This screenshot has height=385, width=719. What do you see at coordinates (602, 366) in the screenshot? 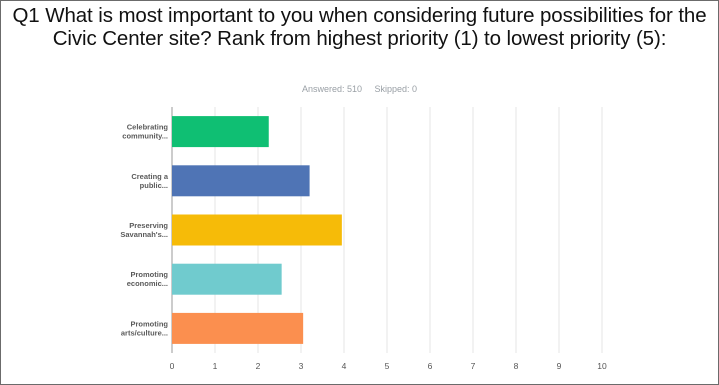
I see `x-tick-label: 10` at bounding box center [602, 366].